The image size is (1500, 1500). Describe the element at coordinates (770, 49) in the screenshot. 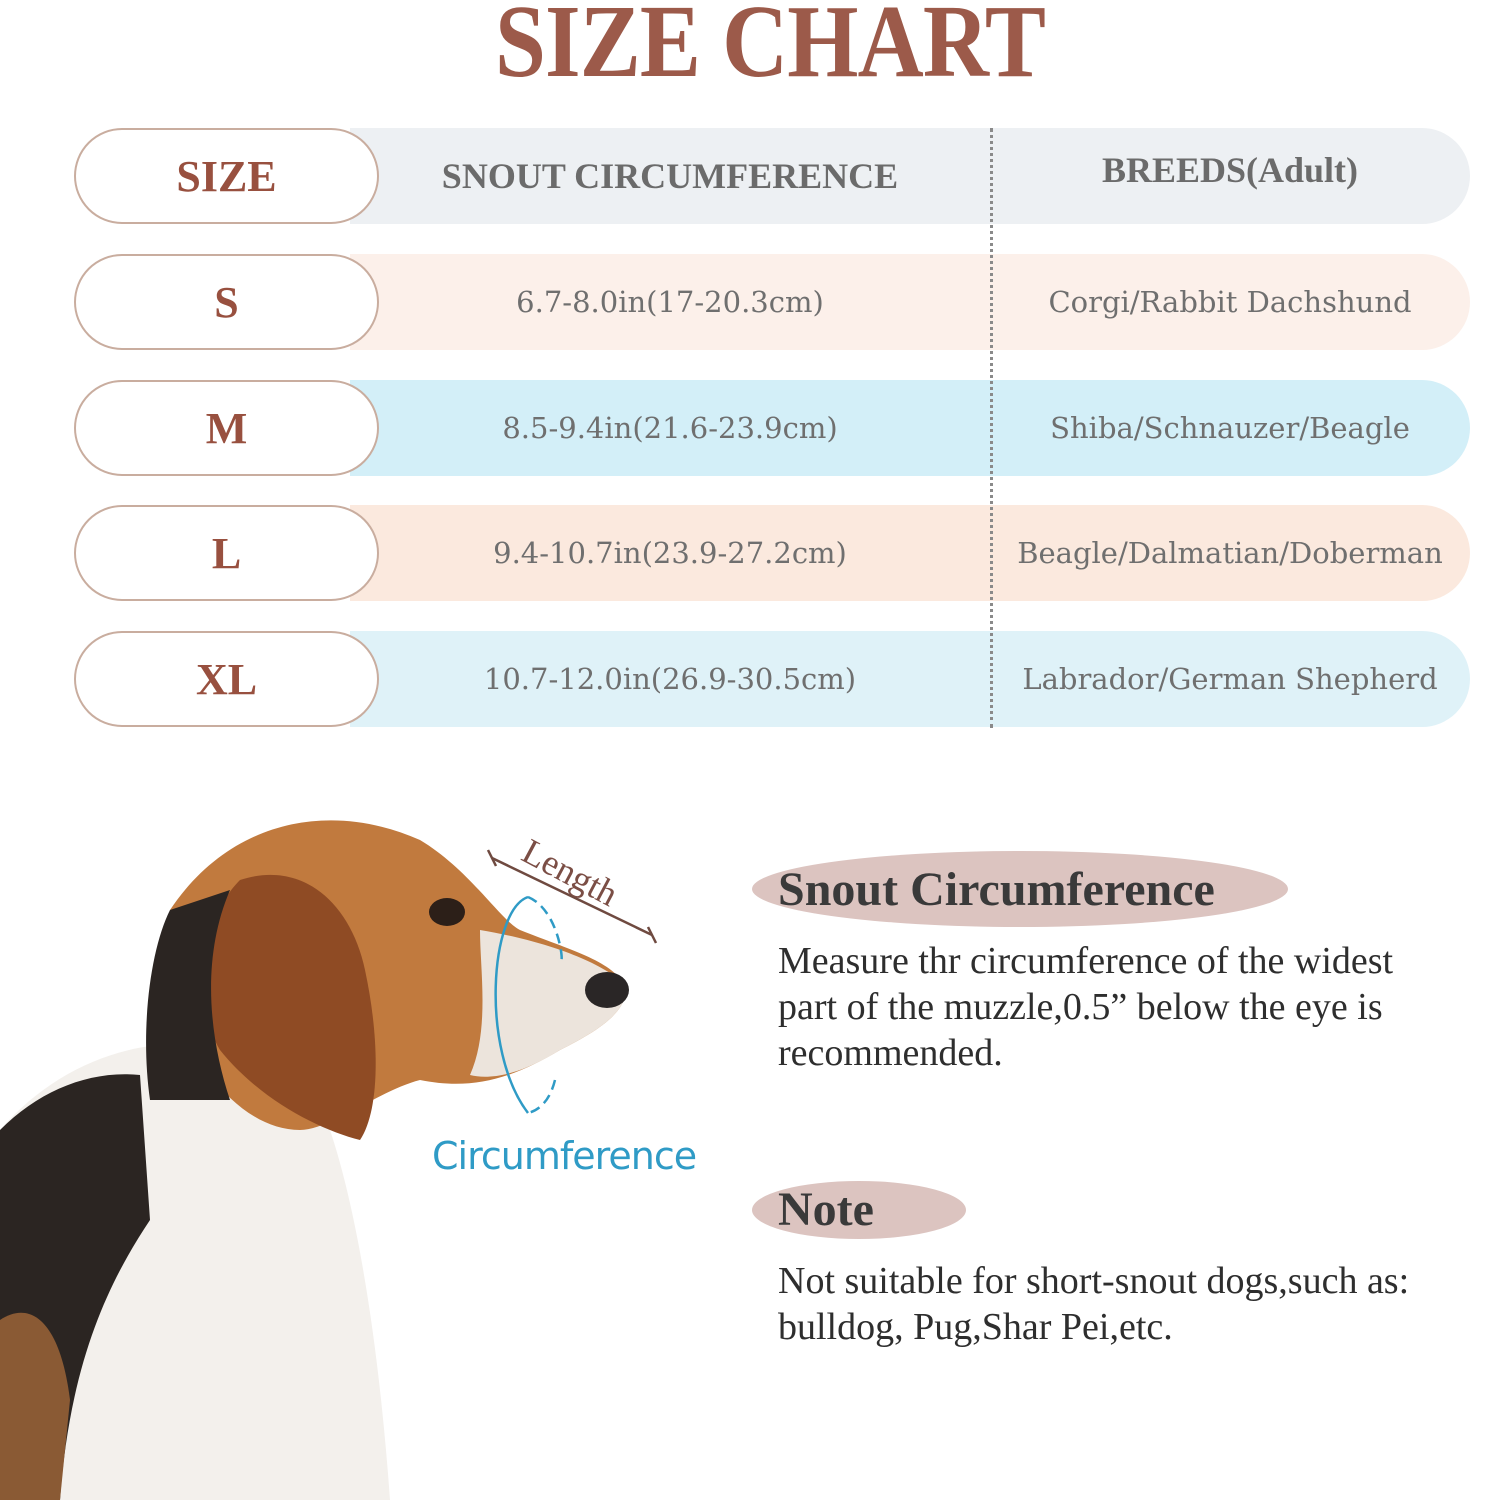

I see `page-title: SIZE CHART` at that location.